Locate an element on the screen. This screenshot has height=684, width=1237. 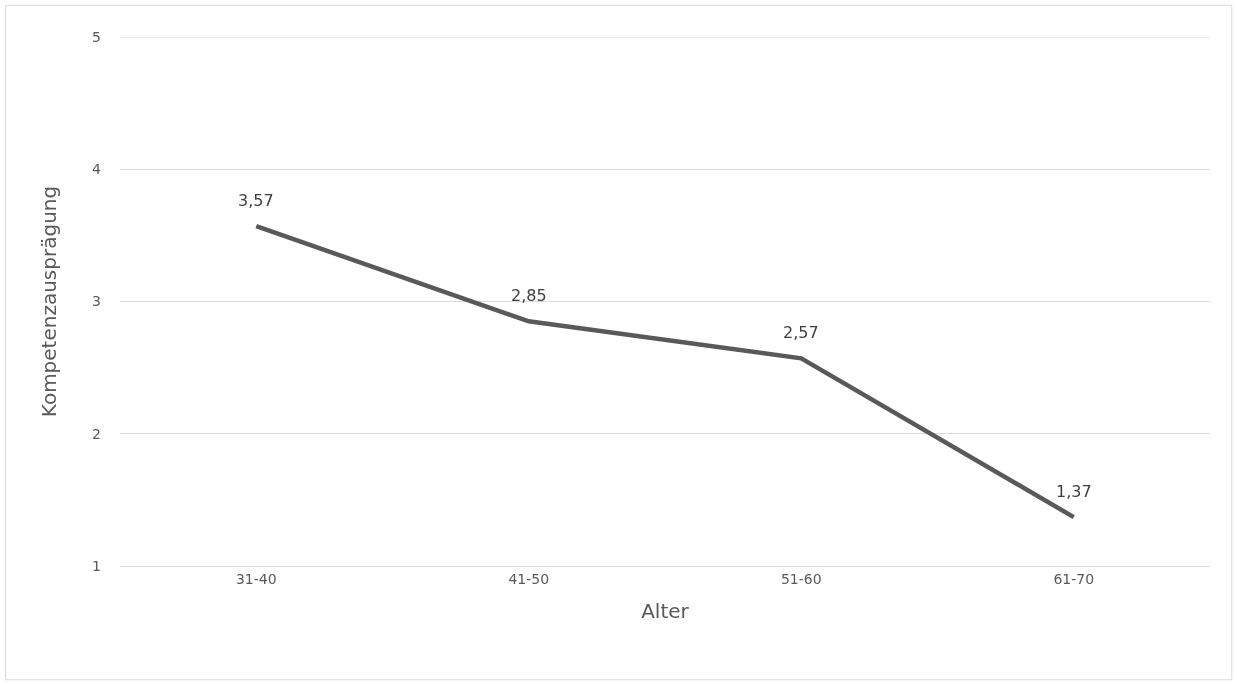
y-tick-label: 5 is located at coordinates (96, 36).